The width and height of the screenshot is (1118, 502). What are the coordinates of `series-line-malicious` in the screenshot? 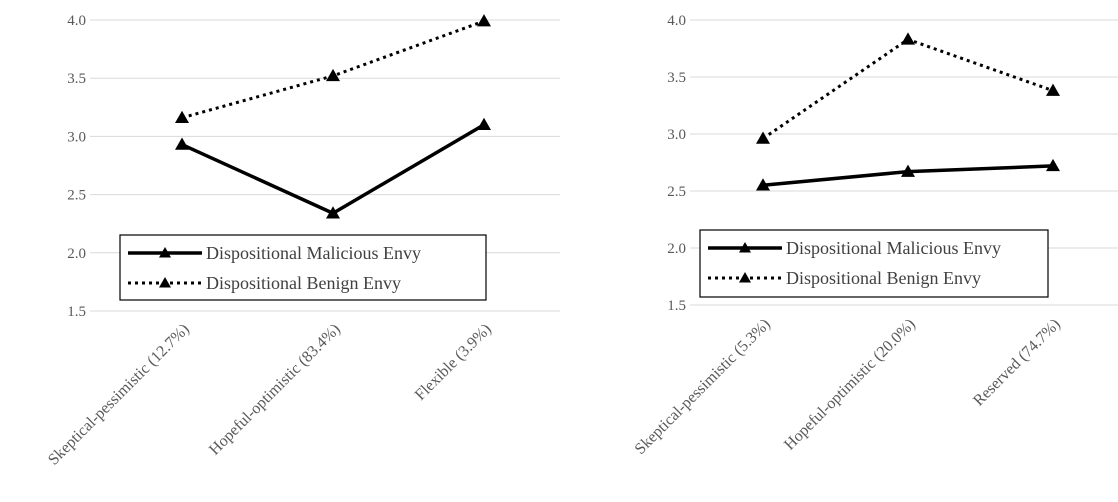 It's located at (333, 169).